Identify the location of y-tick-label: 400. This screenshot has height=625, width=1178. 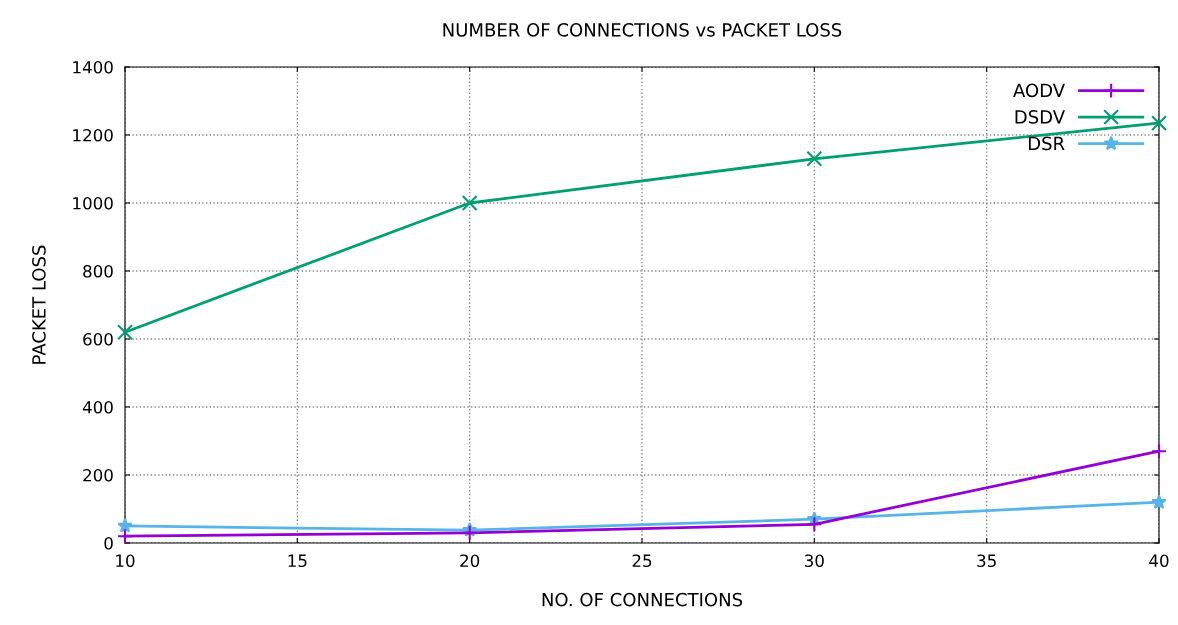
(97, 407).